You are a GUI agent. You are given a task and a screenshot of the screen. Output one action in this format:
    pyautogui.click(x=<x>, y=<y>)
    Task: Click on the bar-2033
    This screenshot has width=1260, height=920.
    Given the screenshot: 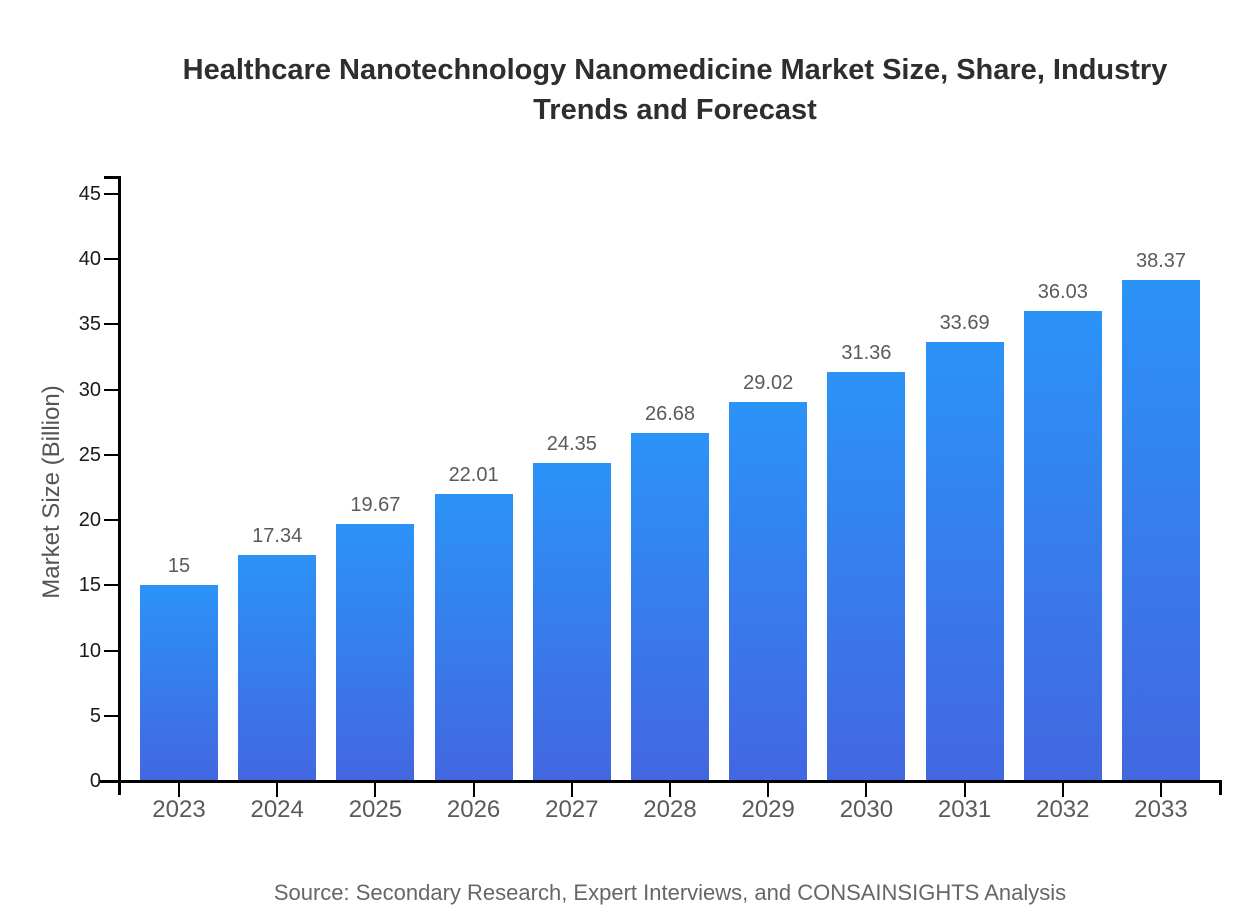 What is the action you would take?
    pyautogui.click(x=1161, y=530)
    